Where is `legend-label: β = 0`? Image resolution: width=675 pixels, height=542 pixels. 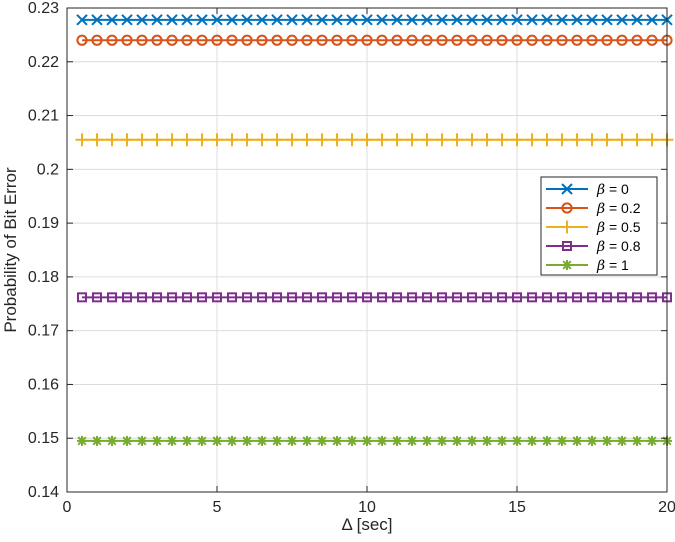
legend-label: β = 0 is located at coordinates (612, 189).